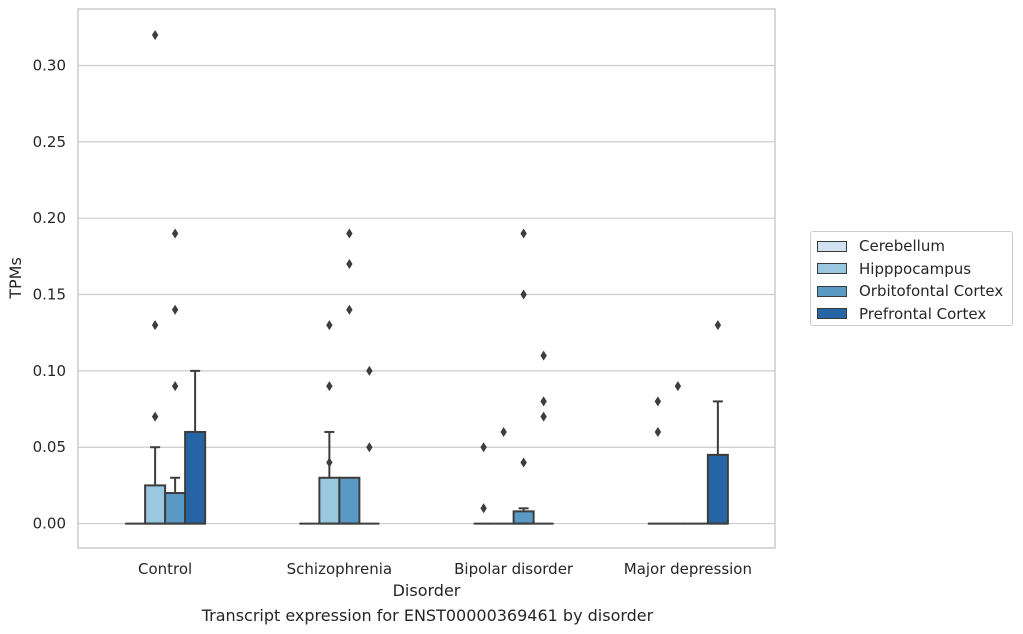 The height and width of the screenshot is (634, 1023). I want to click on y-tick-label: 0.20, so click(49, 218).